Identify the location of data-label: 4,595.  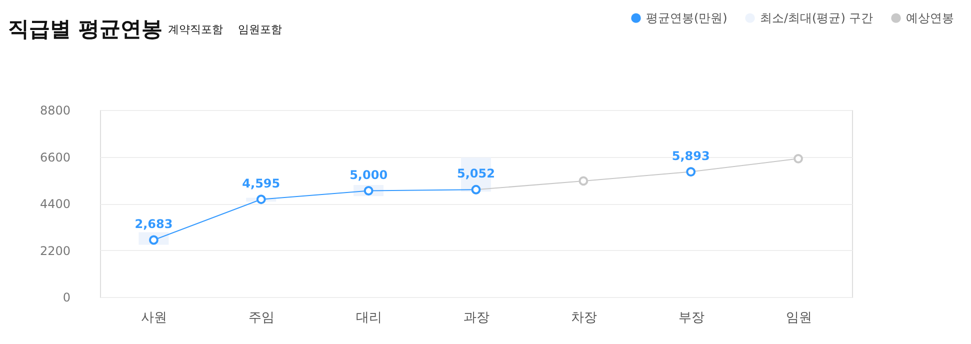
(261, 183).